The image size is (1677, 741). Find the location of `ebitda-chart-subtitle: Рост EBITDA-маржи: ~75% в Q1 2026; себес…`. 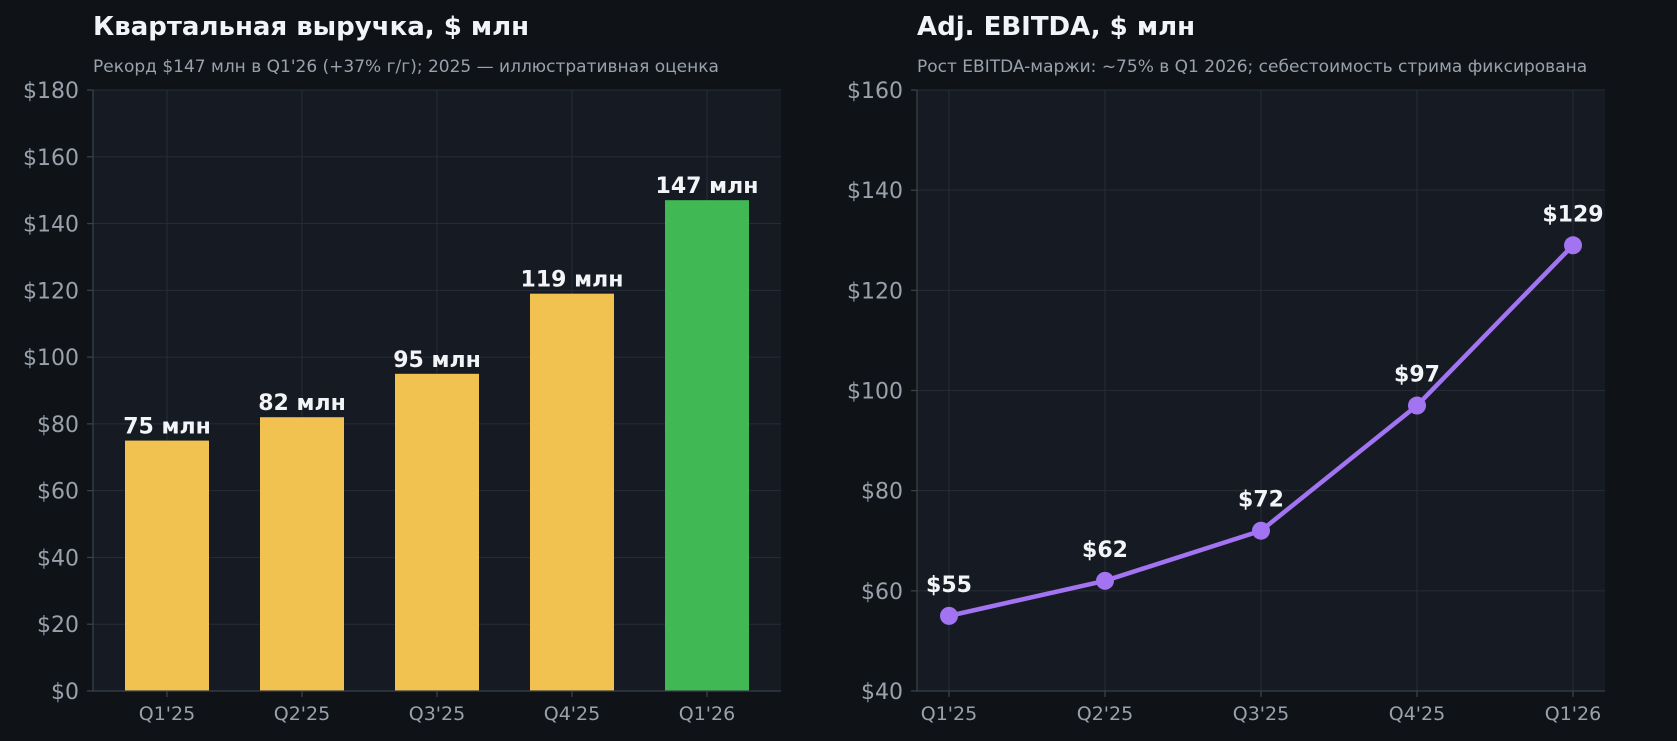

ebitda-chart-subtitle: Рост EBITDA-маржи: ~75% в Q1 2026; себес… is located at coordinates (1252, 67).